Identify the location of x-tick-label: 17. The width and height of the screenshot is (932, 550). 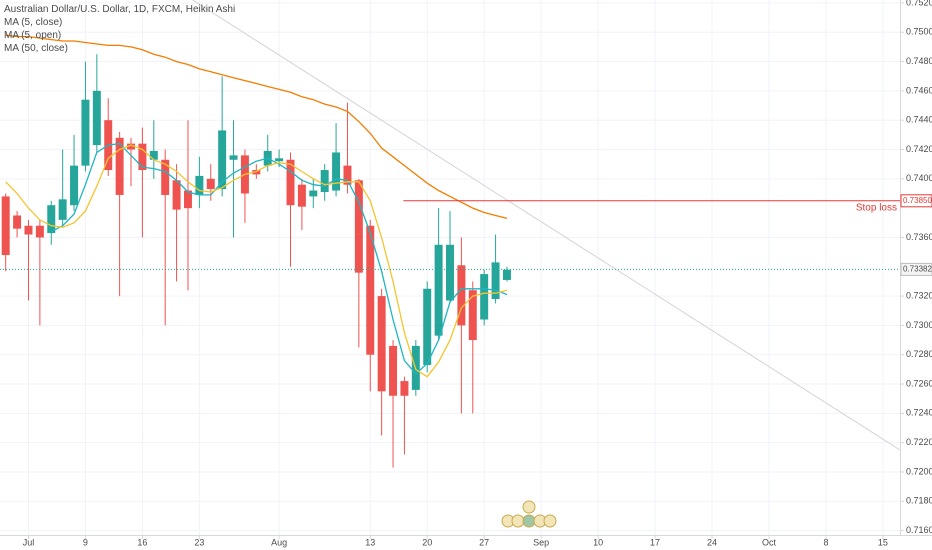
(655, 542).